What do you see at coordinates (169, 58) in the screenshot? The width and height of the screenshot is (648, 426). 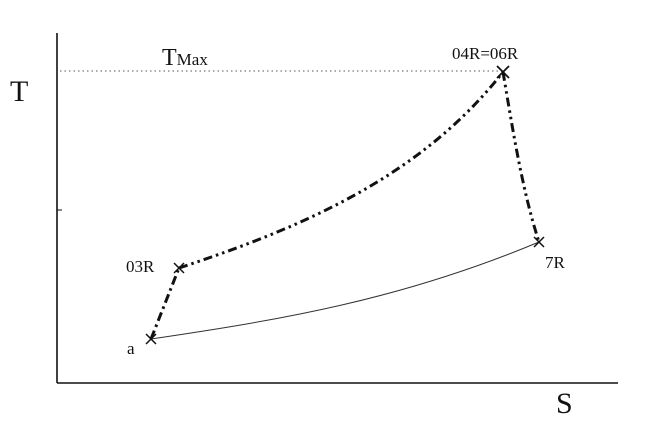 I see `tmax-label-main: T` at bounding box center [169, 58].